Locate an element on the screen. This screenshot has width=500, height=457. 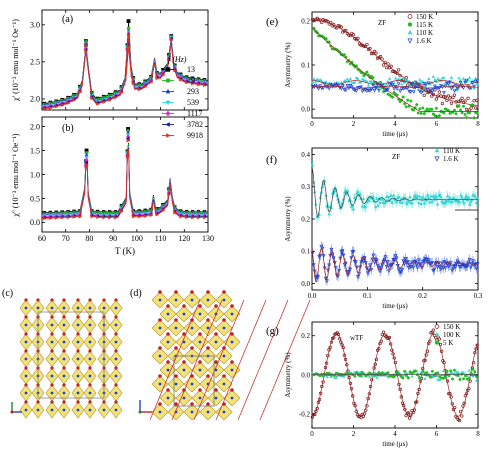
plot-frame is located at coordinates (395, 65).